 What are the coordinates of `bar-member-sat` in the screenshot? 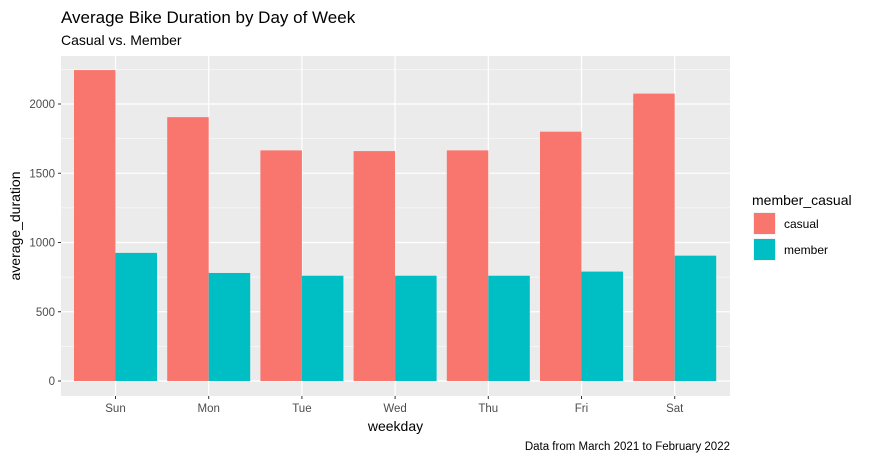 It's located at (695, 318).